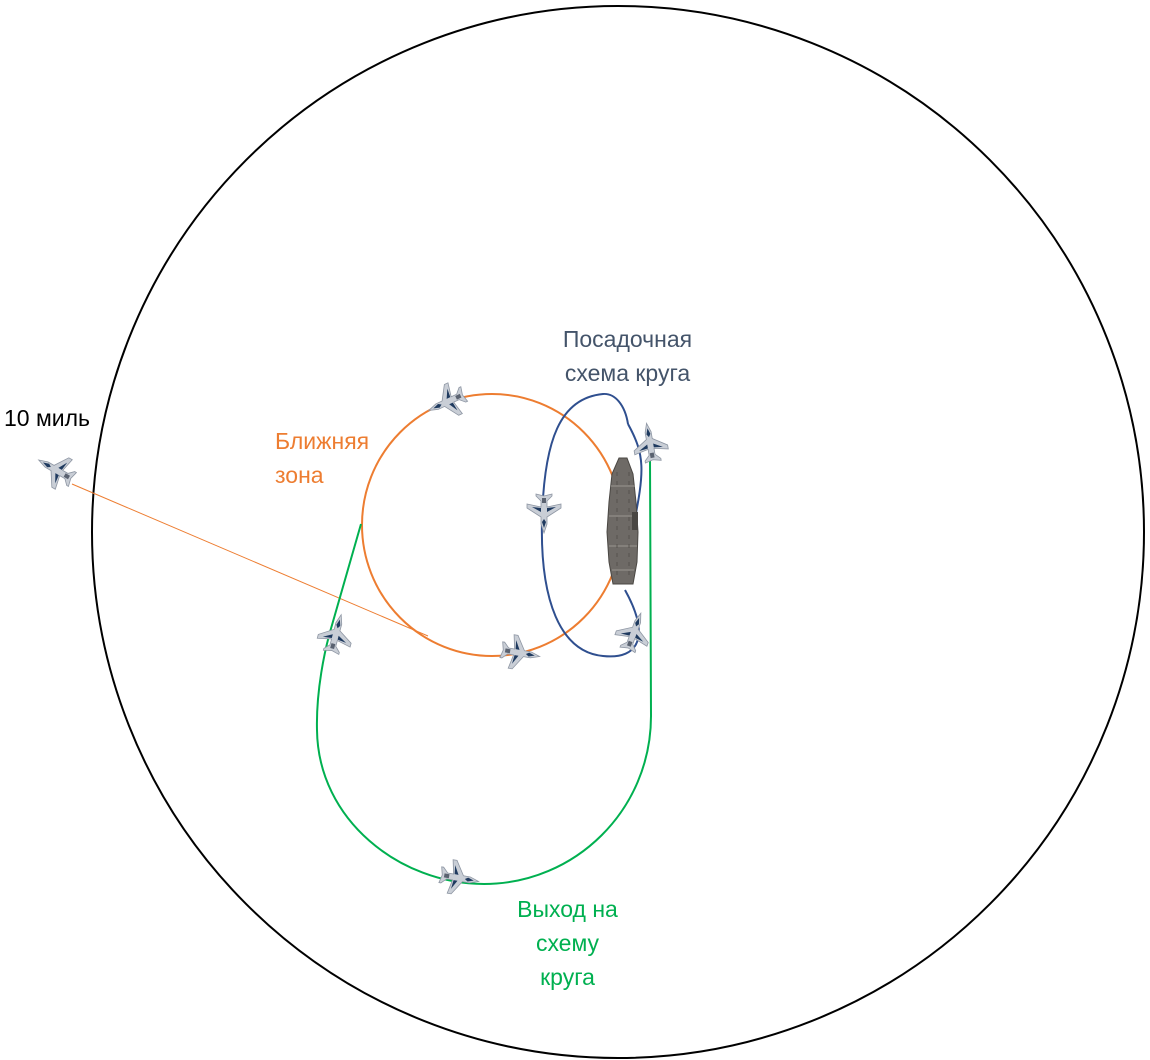  I want to click on exit-path-label: Выход на схему круга, so click(567, 943).